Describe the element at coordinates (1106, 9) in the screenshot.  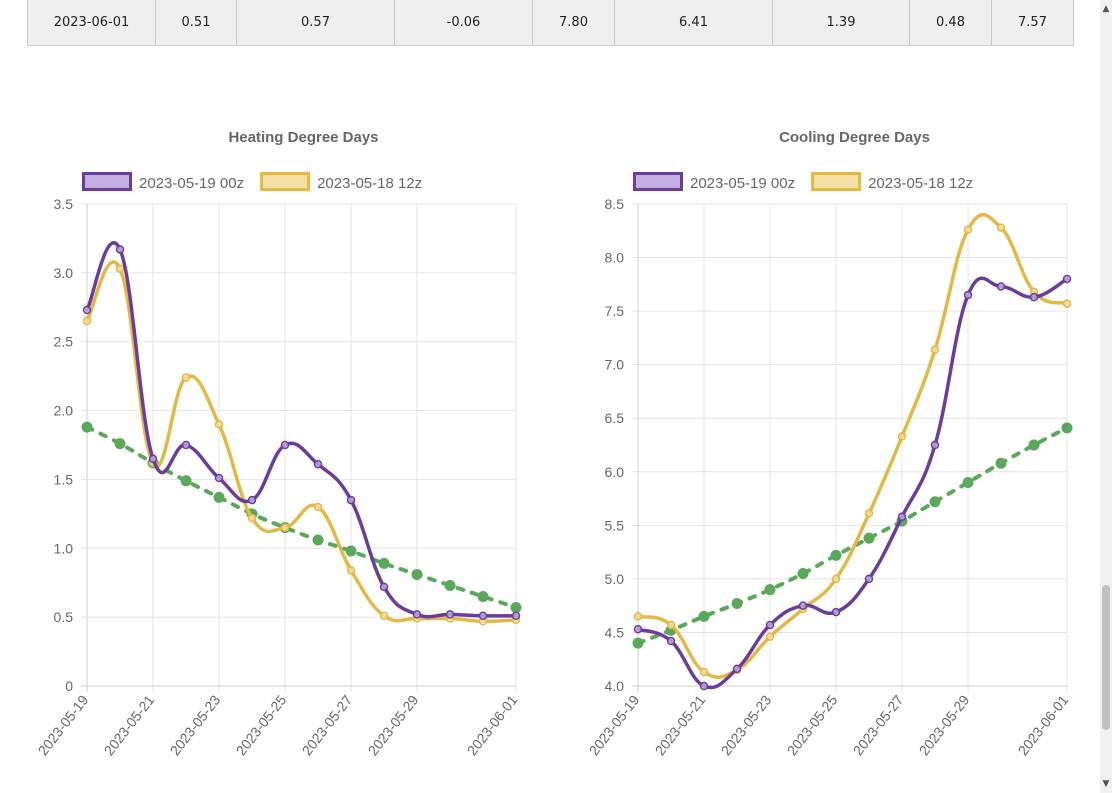
I see `scroll-up-icon: ▲` at that location.